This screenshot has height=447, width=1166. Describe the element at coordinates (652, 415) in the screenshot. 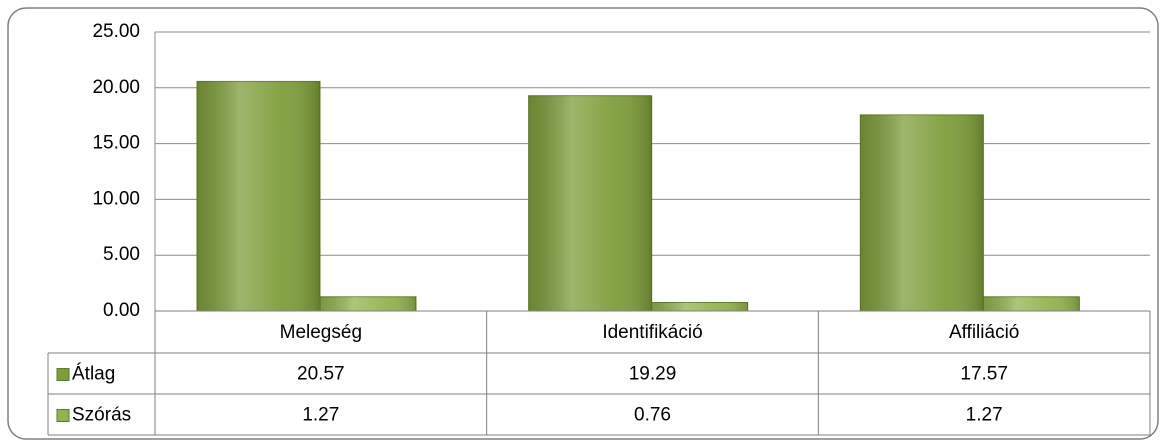

I see `table-value: 0.76` at that location.